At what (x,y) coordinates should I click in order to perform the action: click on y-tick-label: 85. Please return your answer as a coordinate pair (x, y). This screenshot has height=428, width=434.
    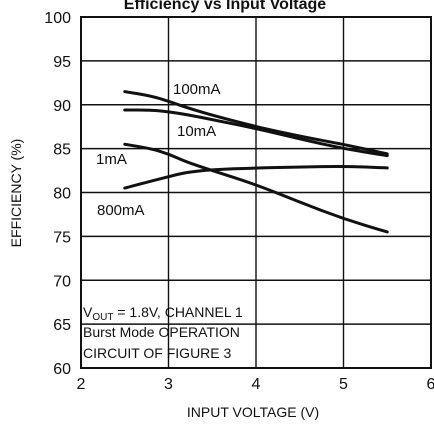
    Looking at the image, I should click on (62, 150).